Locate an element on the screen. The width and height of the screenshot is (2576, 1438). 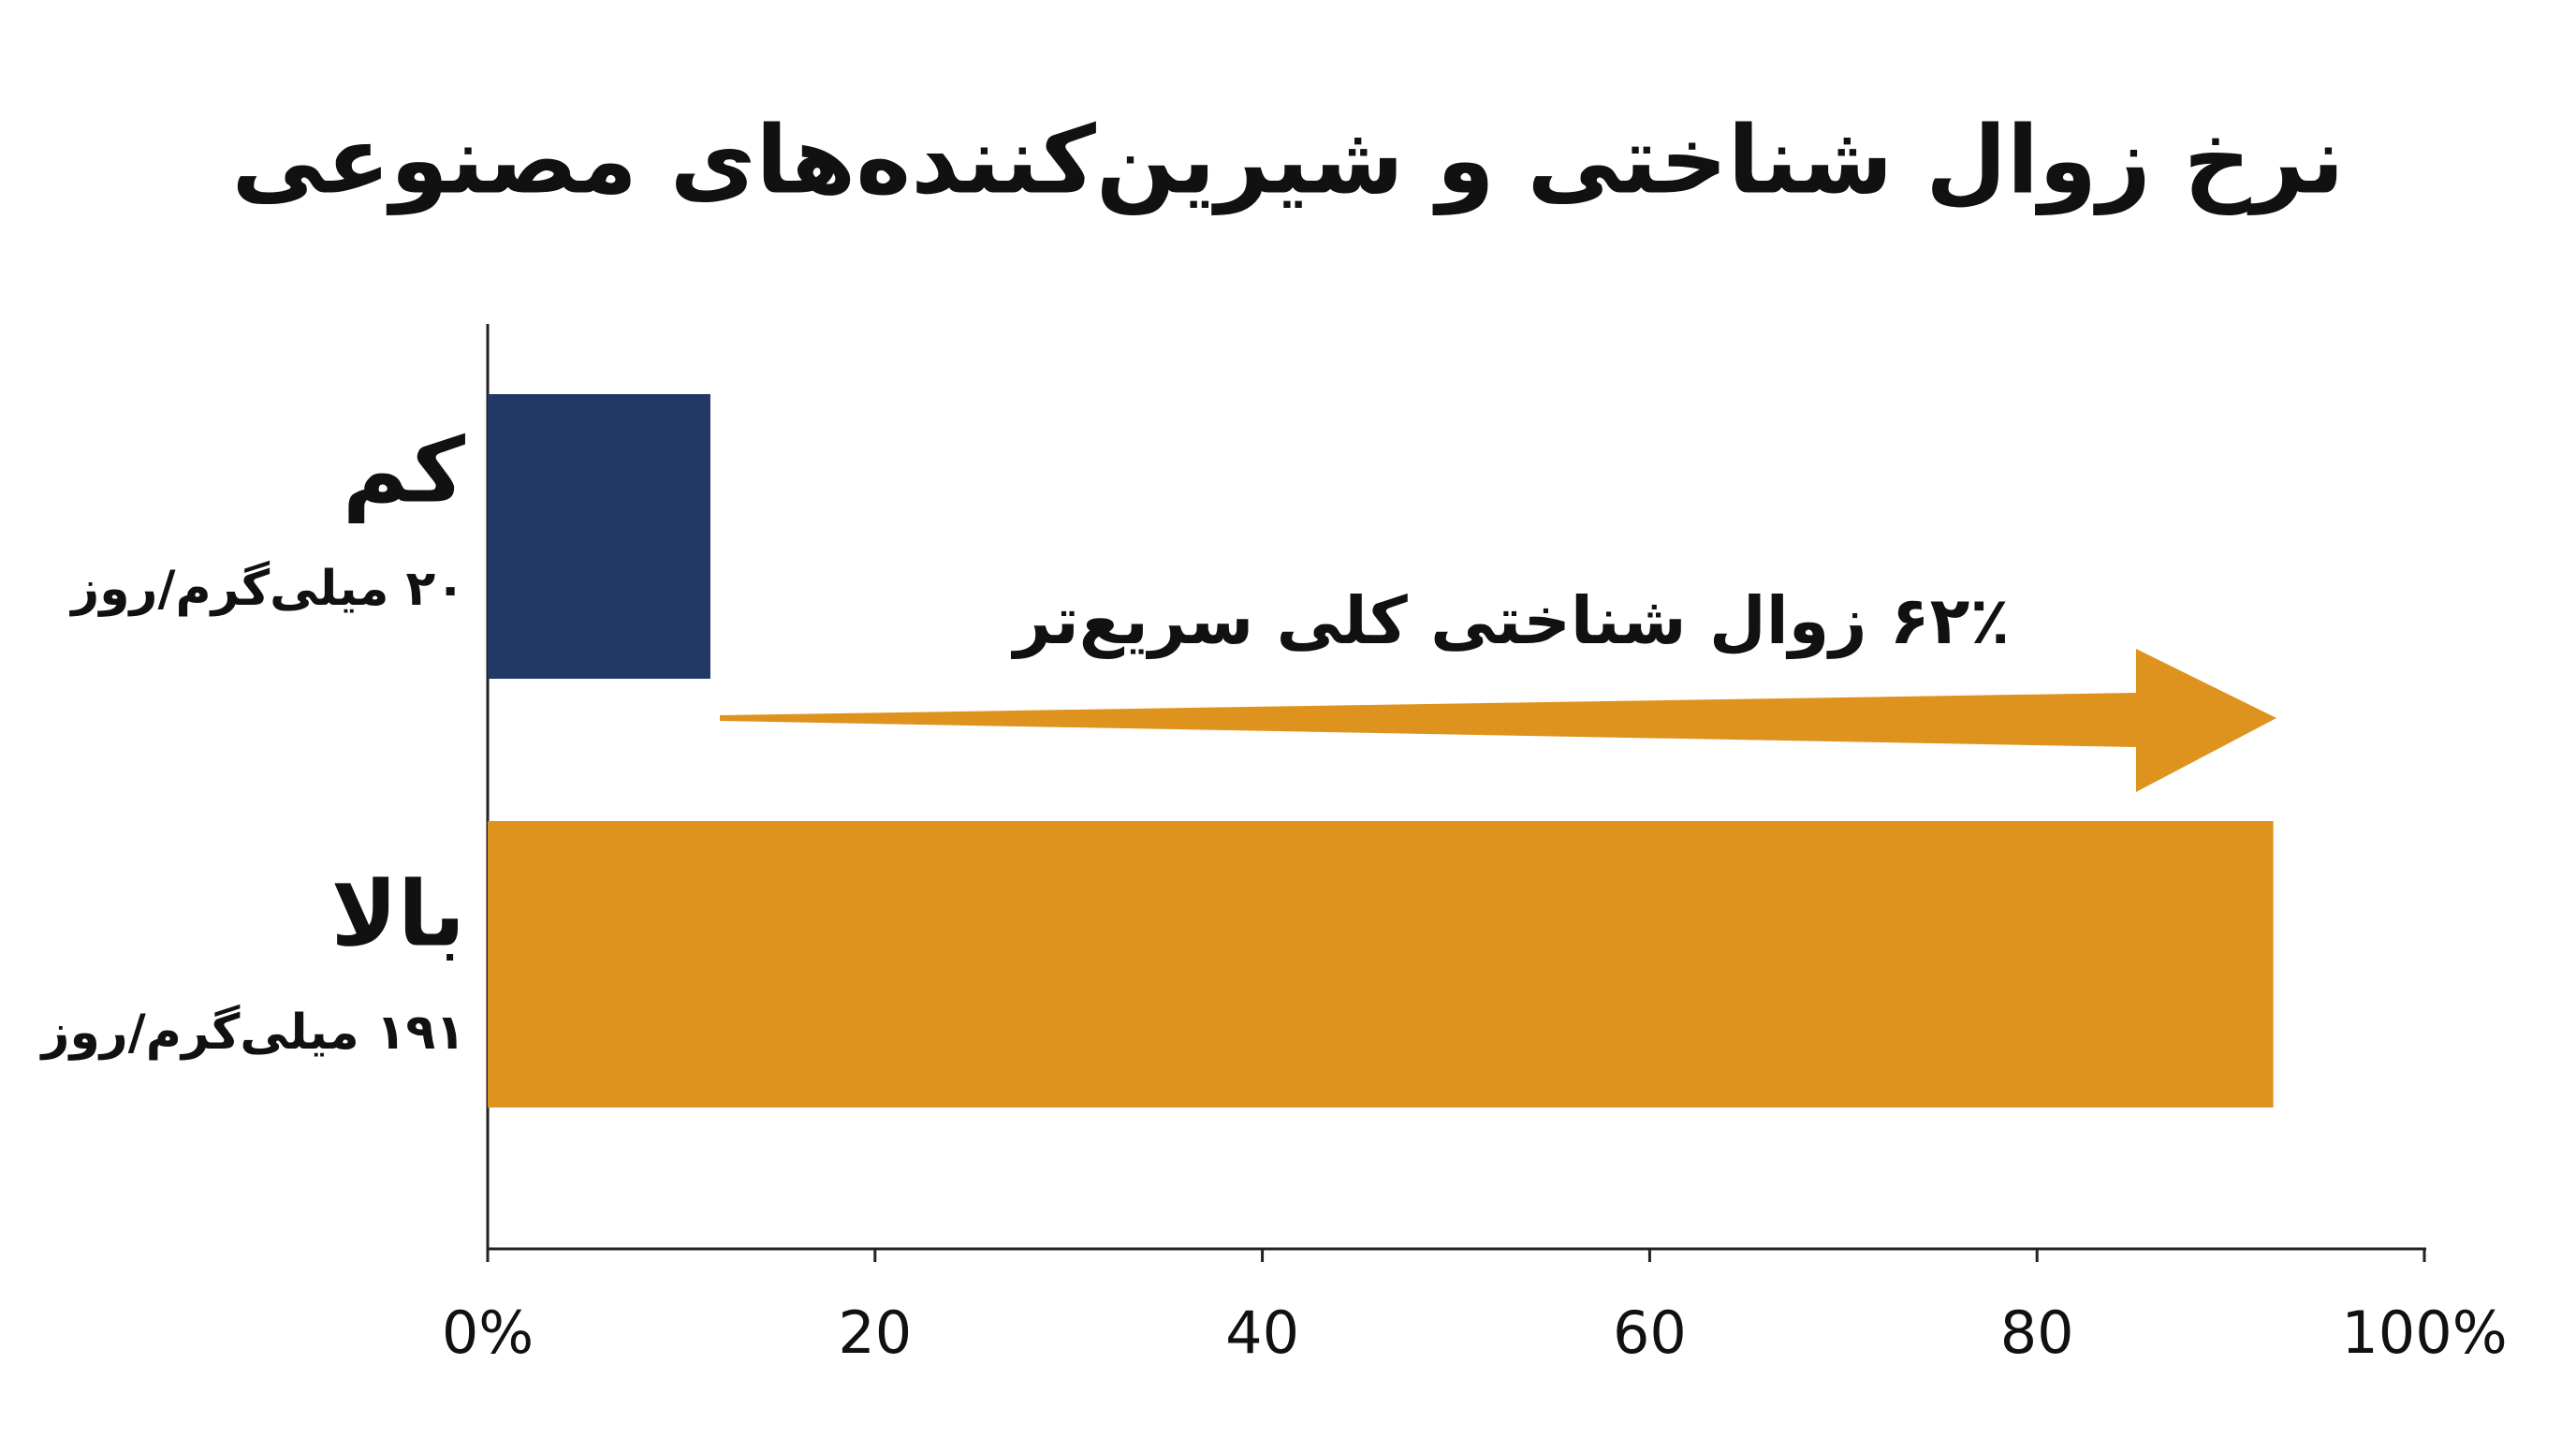
category-sublabel: ۲۰ میلی‌گرم/روز is located at coordinates (266, 588).